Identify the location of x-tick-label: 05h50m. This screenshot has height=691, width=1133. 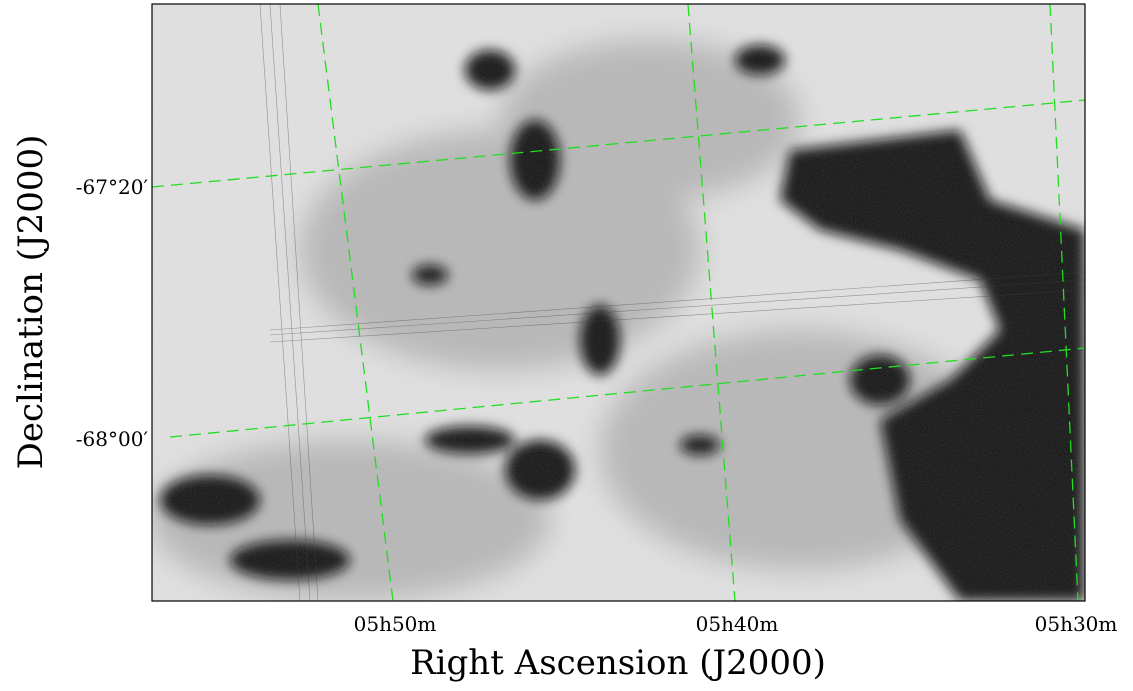
(395, 624).